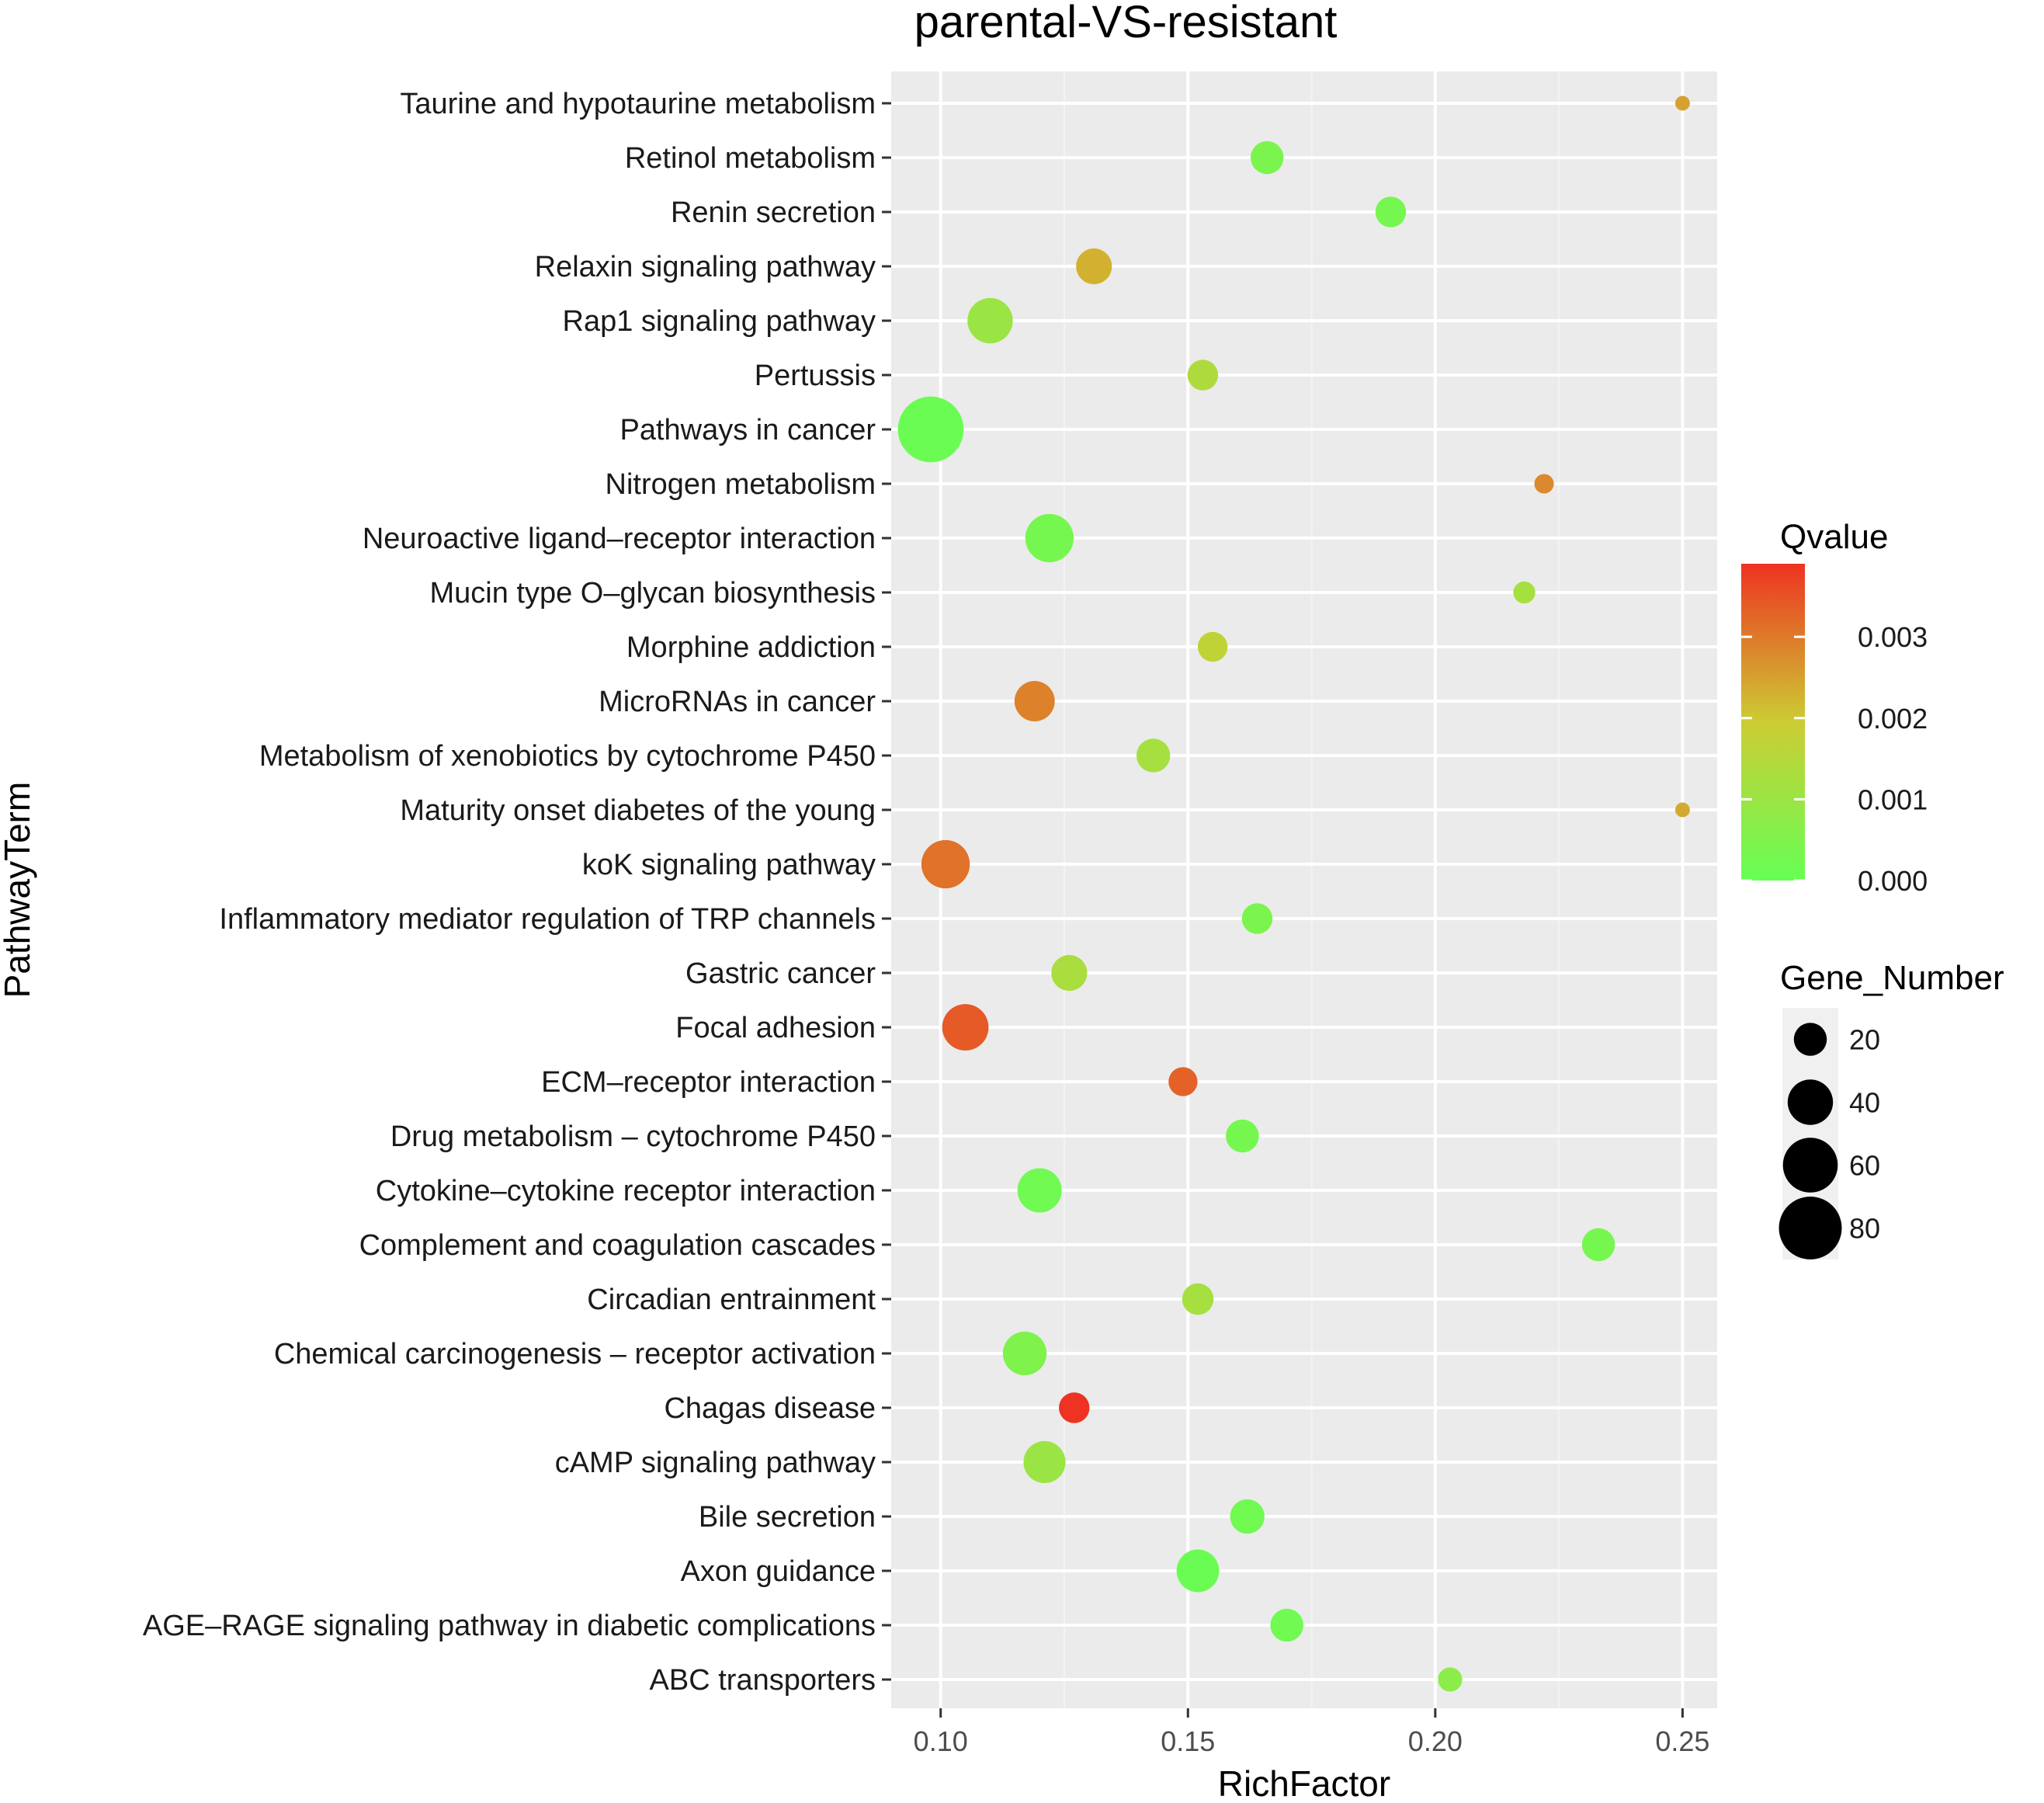 The height and width of the screenshot is (1803, 2044). Describe the element at coordinates (617, 1245) in the screenshot. I see `y-tick-label: Complement and coagulation cascades` at that location.